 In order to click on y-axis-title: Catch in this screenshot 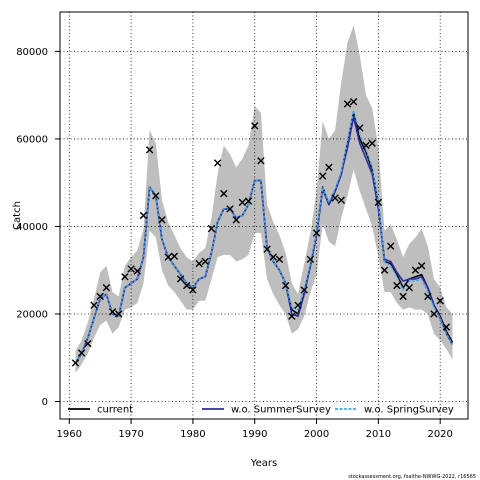, I will do `click(17, 215)`.